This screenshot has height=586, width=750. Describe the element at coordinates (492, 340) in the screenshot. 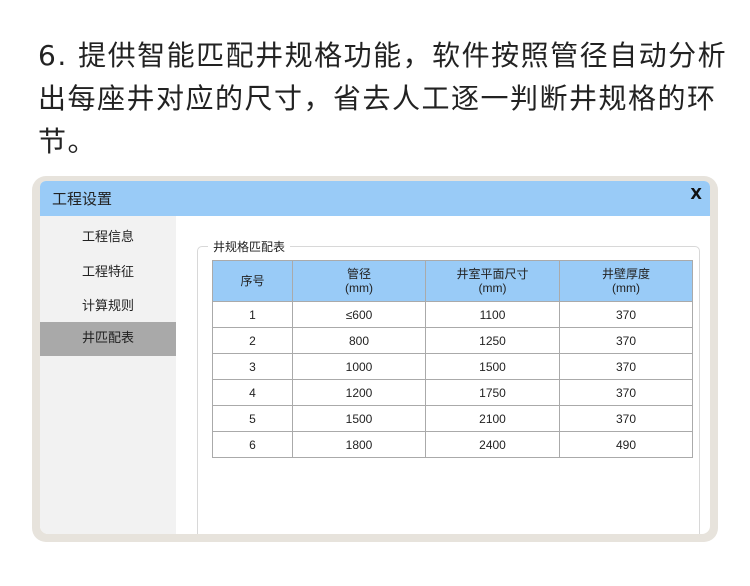

I see `table-cell: 1250` at that location.